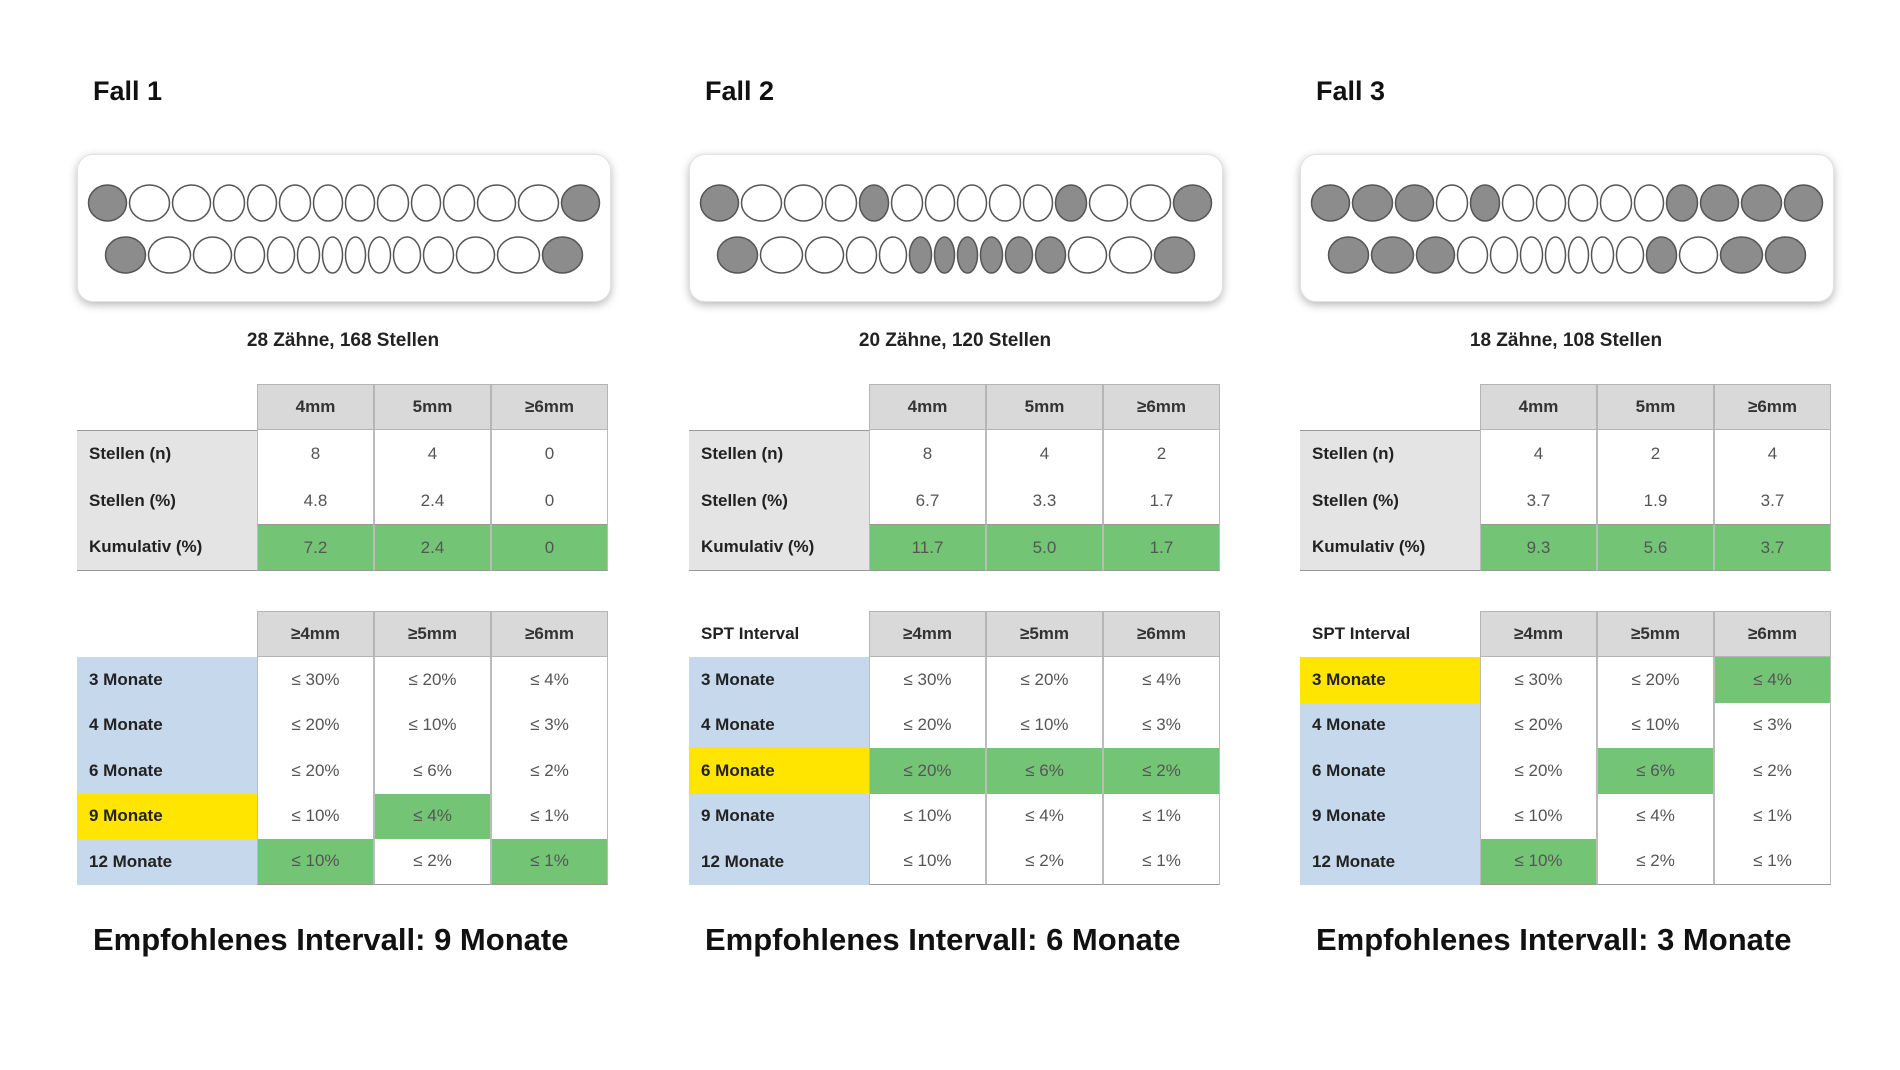 The image size is (1900, 1070). I want to click on value-cell: 11.7, so click(927, 547).